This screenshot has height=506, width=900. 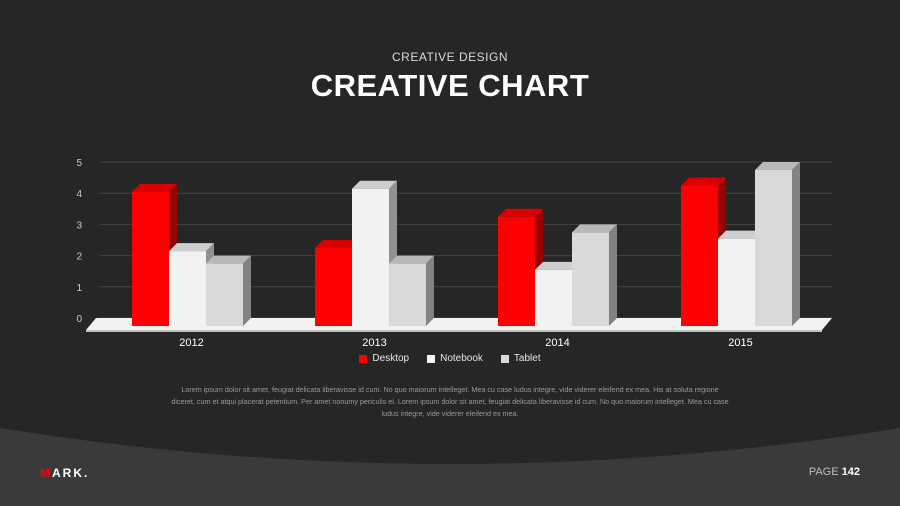 I want to click on legend-item-desktop: Desktop, so click(x=384, y=358).